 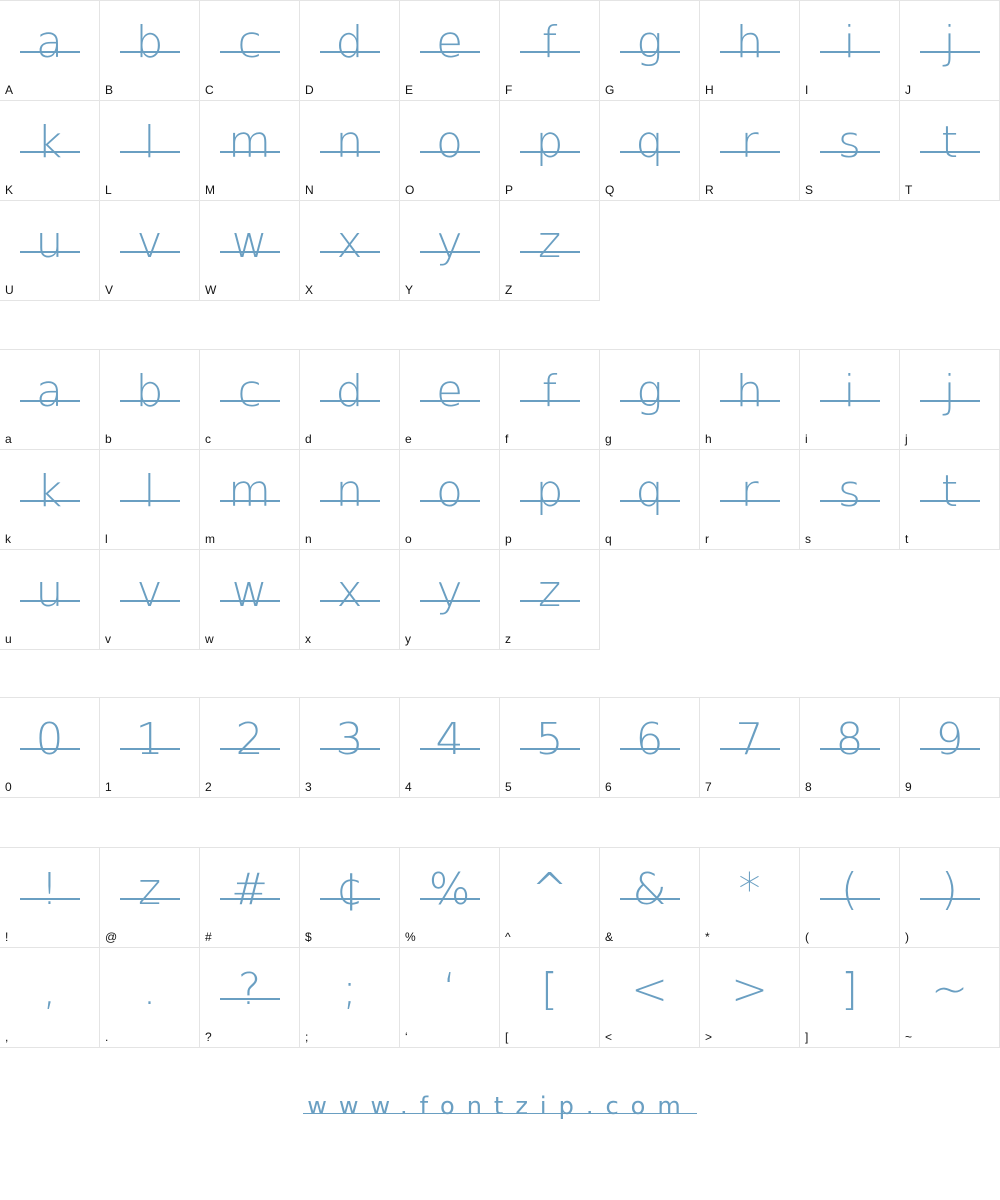 I want to click on glyph-cell: # #, so click(x=250, y=897).